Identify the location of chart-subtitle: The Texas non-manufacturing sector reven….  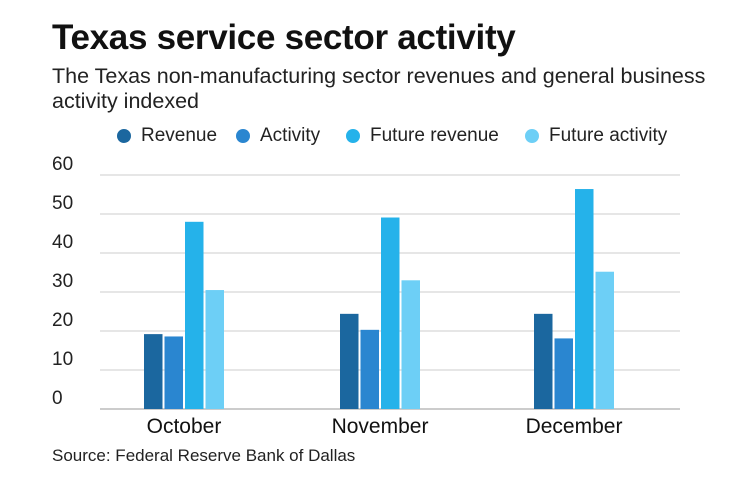
(379, 88).